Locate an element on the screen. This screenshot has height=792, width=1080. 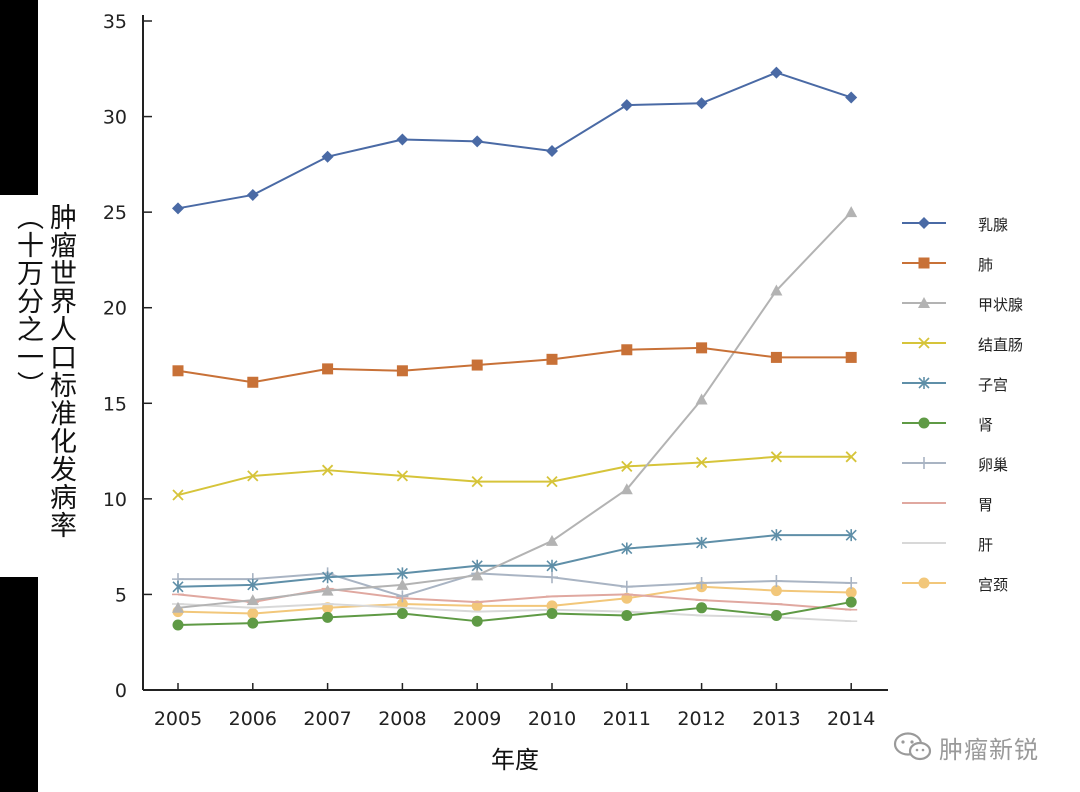
legend-item: 甲状腺 is located at coordinates (985, 306).